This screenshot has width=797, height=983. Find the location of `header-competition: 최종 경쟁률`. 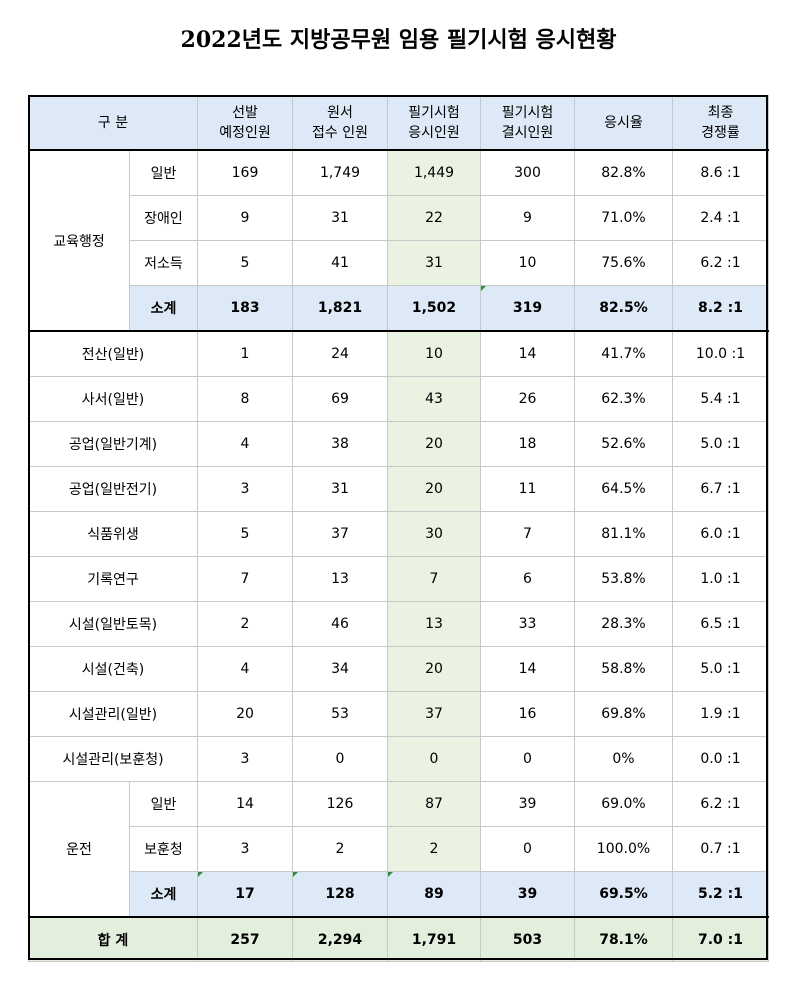

header-competition: 최종 경쟁률 is located at coordinates (720, 123).